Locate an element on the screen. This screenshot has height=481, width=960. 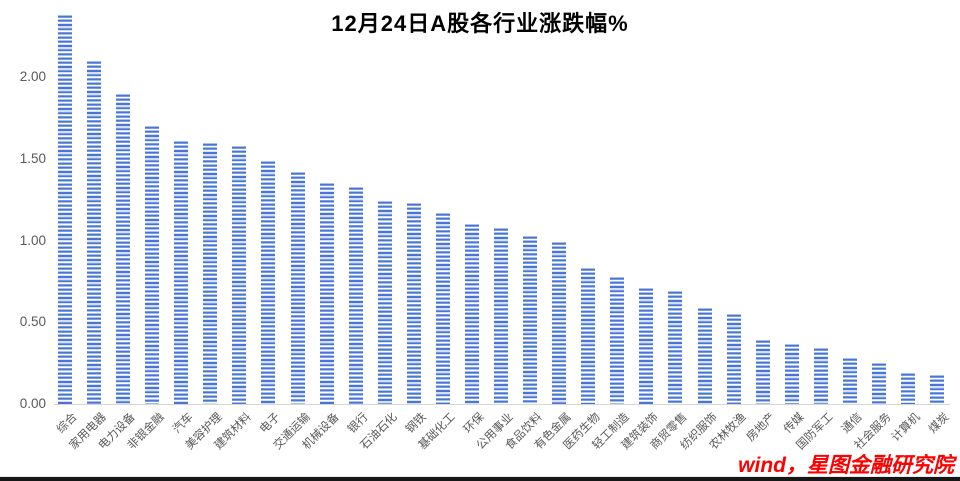
y-axis-tick-label: 0.00 is located at coordinates (32, 403).